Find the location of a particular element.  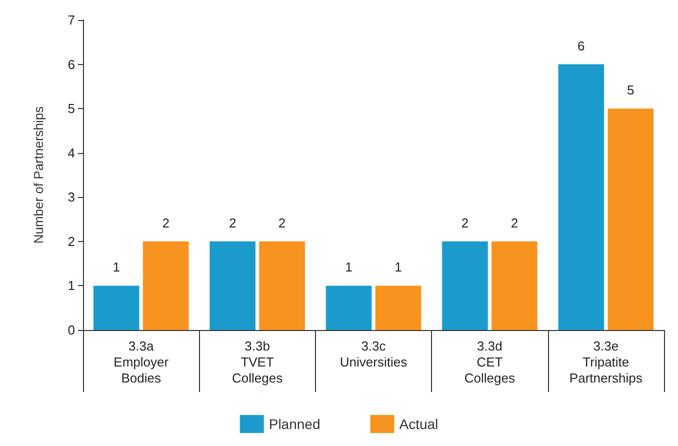

x-tick-label: 3.3e Tripatite Partnerships is located at coordinates (606, 362).